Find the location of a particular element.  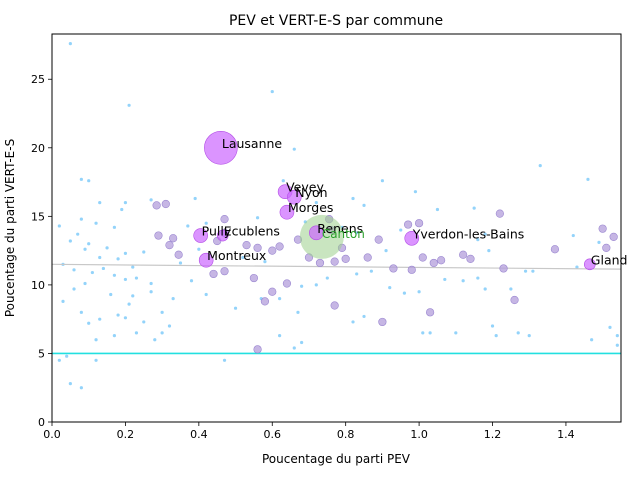

y-tick-label: 5 is located at coordinates (41, 353).